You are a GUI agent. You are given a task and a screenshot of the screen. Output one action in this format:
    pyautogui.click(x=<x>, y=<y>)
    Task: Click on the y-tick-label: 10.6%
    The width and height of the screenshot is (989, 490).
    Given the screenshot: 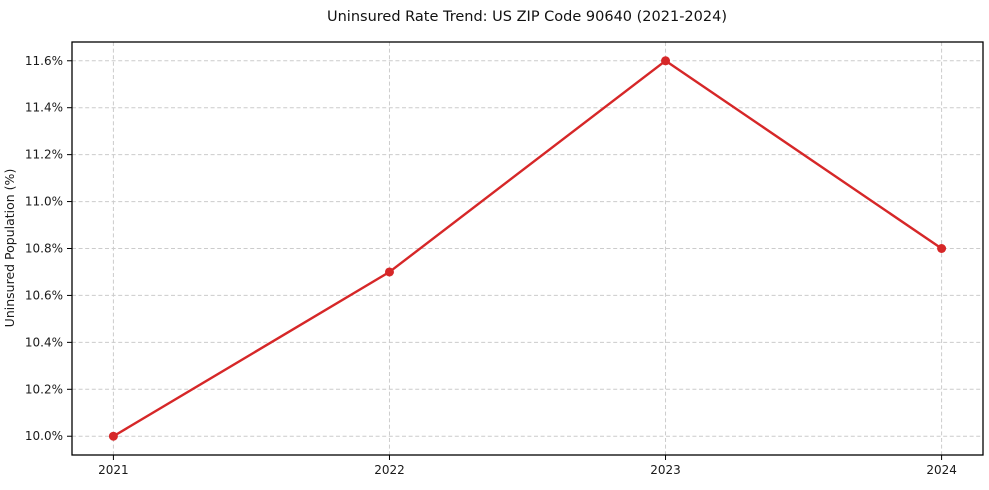 What is the action you would take?
    pyautogui.click(x=44, y=295)
    